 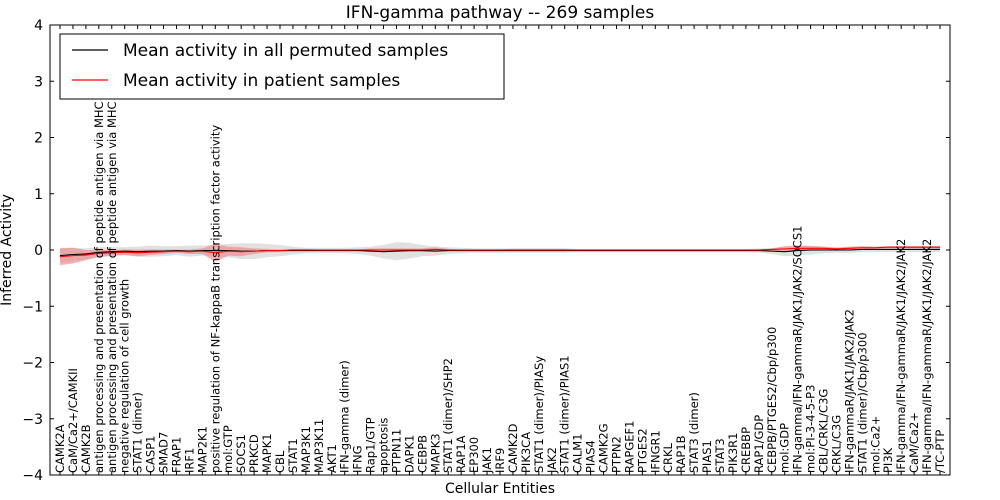 What do you see at coordinates (616, 454) in the screenshot?
I see `x-tick-label: PTPN2` at bounding box center [616, 454].